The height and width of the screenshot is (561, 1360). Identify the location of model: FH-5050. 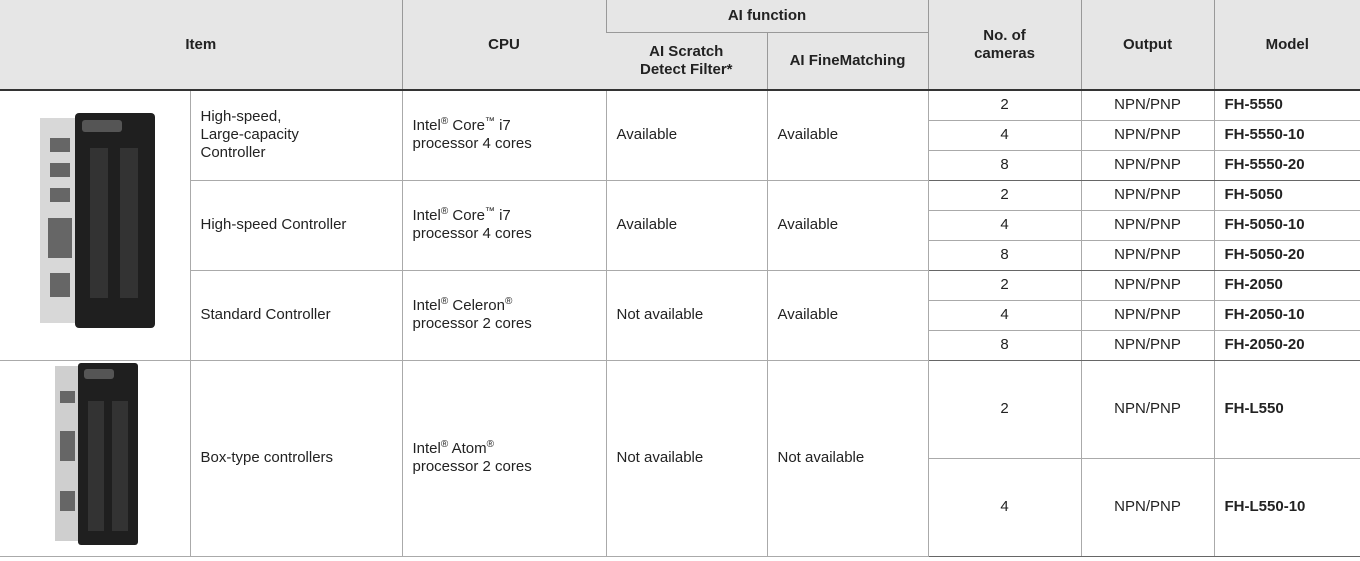
(1286, 195).